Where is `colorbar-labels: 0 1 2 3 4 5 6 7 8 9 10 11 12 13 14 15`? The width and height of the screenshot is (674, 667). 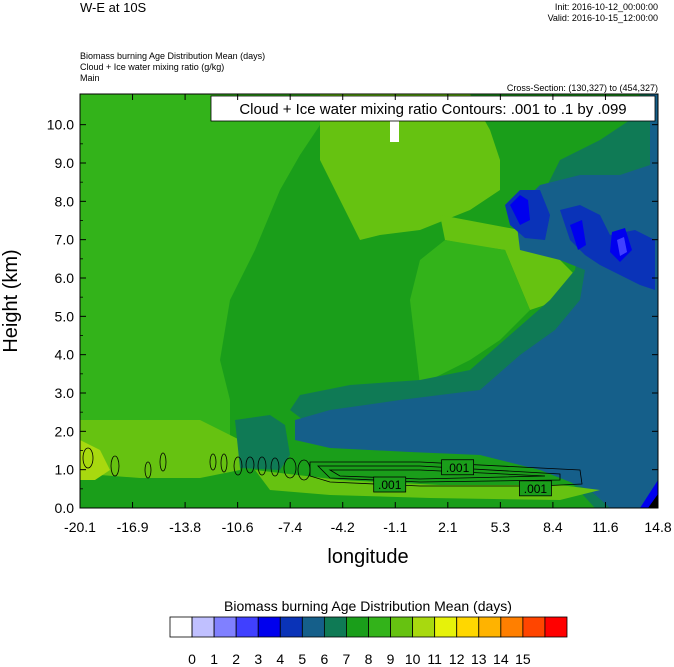 colorbar-labels: 0 1 2 3 4 5 6 7 8 9 10 11 12 13 14 15 is located at coordinates (359, 659).